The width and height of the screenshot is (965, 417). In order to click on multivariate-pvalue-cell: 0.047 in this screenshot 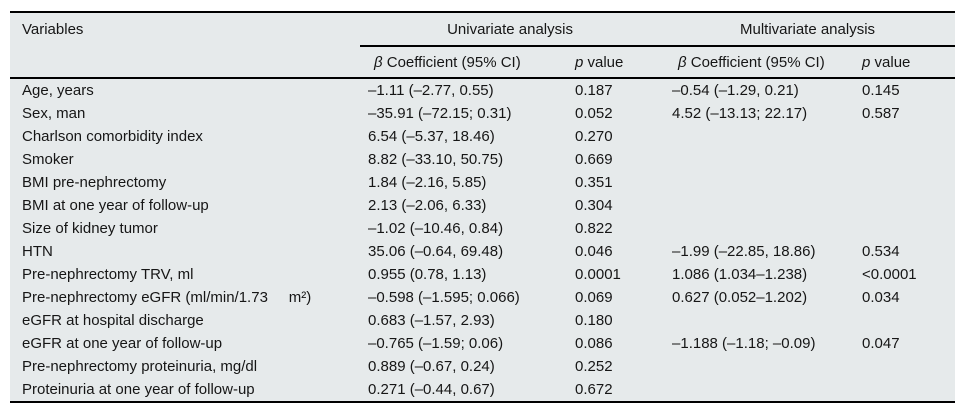, I will do `click(881, 343)`.